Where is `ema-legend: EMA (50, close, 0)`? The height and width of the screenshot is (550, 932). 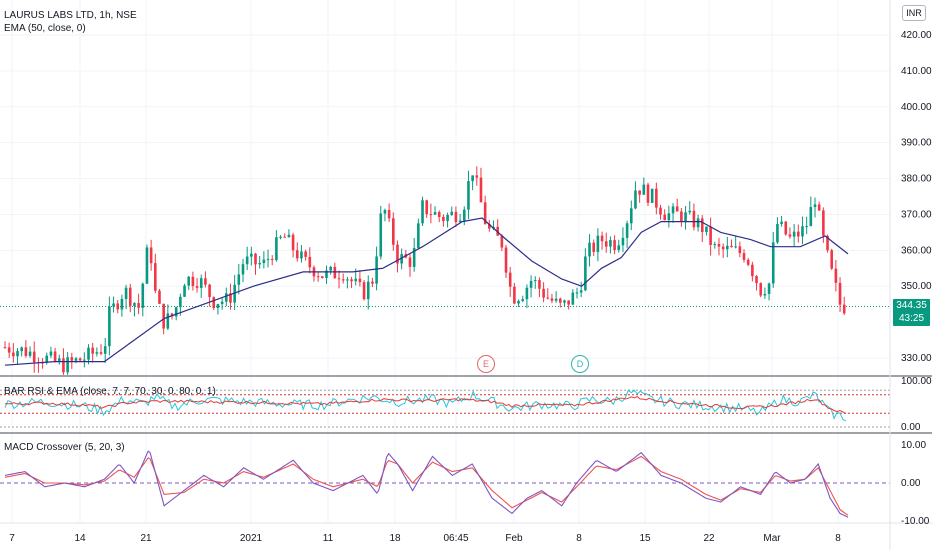
ema-legend: EMA (50, close, 0) is located at coordinates (45, 29).